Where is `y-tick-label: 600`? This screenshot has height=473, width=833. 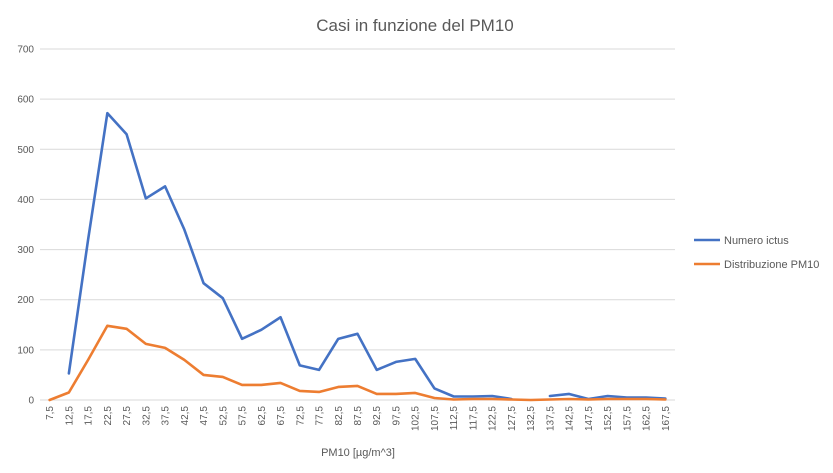 y-tick-label: 600 is located at coordinates (25, 100).